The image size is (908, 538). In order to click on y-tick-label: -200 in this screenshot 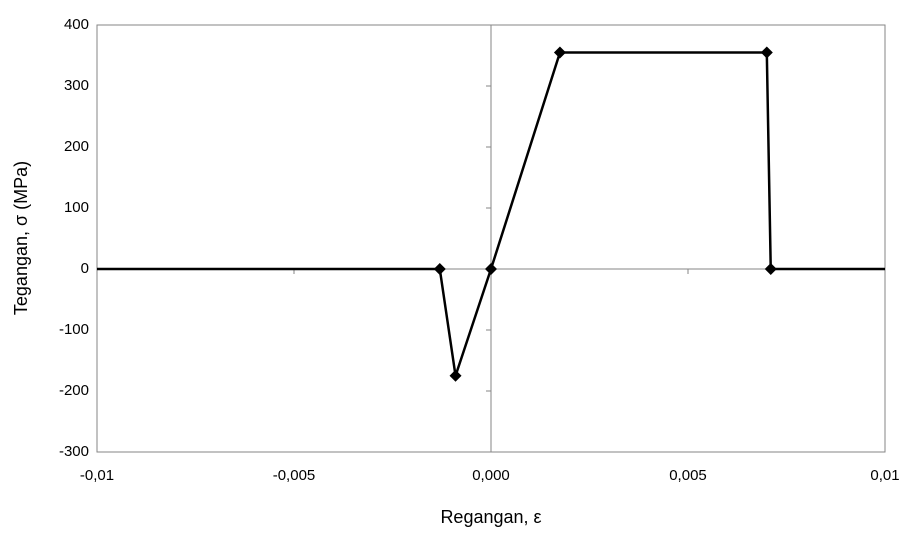, I will do `click(74, 390)`.